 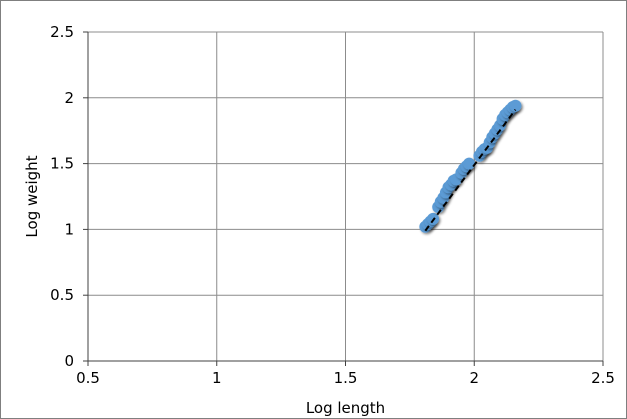 I want to click on x-axis-title: Log length, so click(x=345, y=408).